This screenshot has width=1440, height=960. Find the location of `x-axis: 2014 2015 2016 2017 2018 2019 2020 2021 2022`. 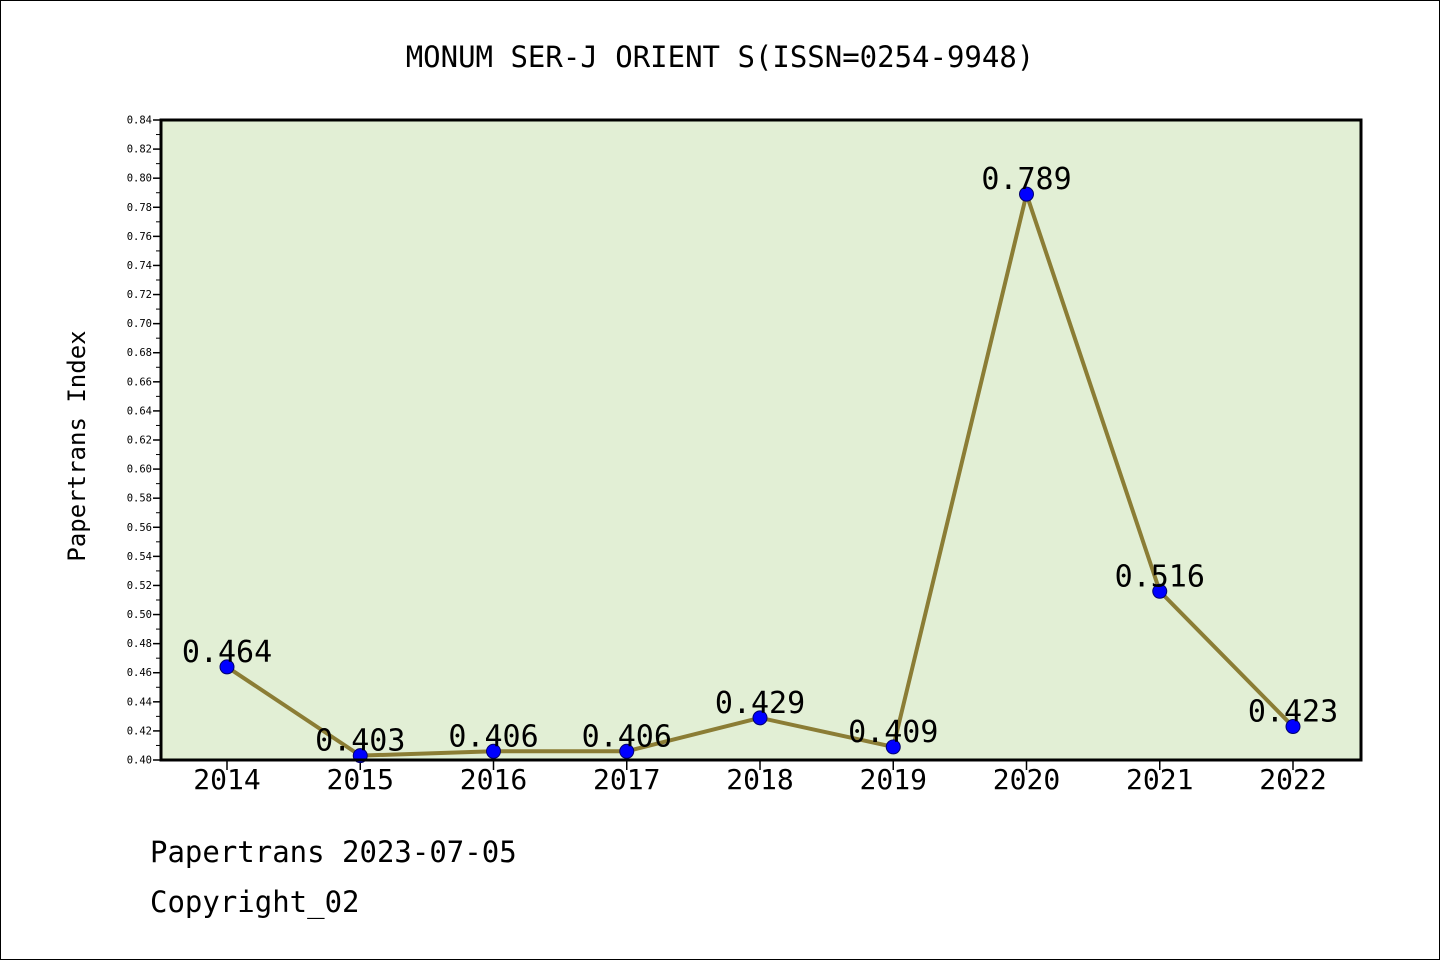

x-axis: 2014 2015 2016 2017 2018 2019 2020 2021 2022 is located at coordinates (760, 778).